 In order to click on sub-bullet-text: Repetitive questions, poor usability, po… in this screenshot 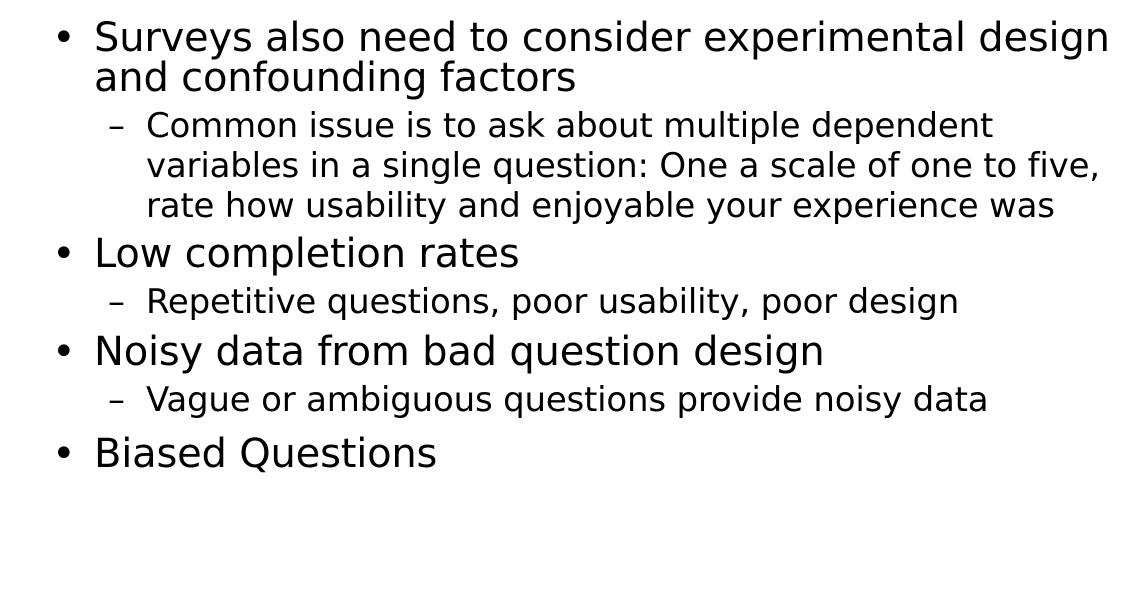, I will do `click(553, 302)`.